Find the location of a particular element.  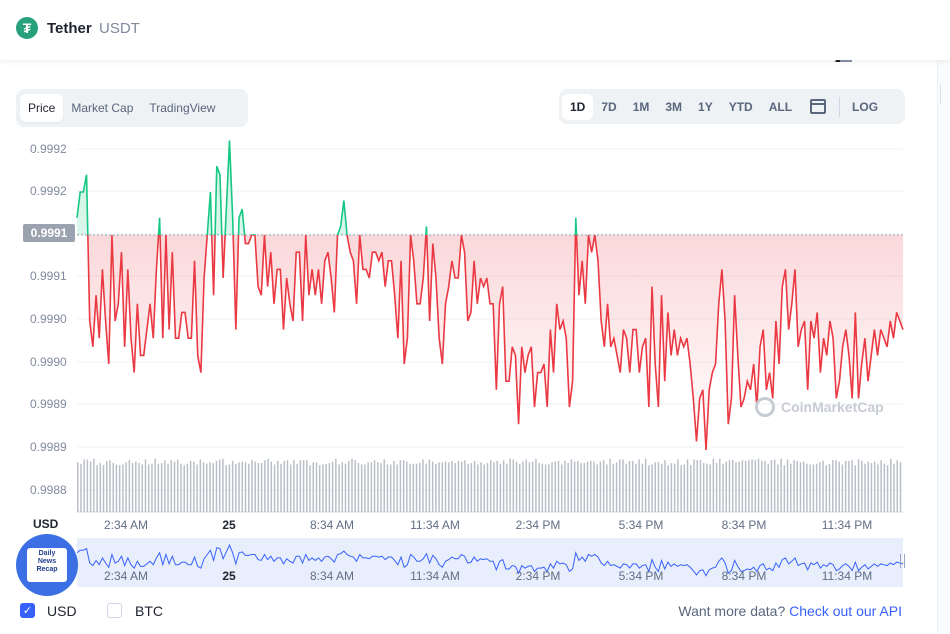

range-7d: 7D is located at coordinates (609, 106).